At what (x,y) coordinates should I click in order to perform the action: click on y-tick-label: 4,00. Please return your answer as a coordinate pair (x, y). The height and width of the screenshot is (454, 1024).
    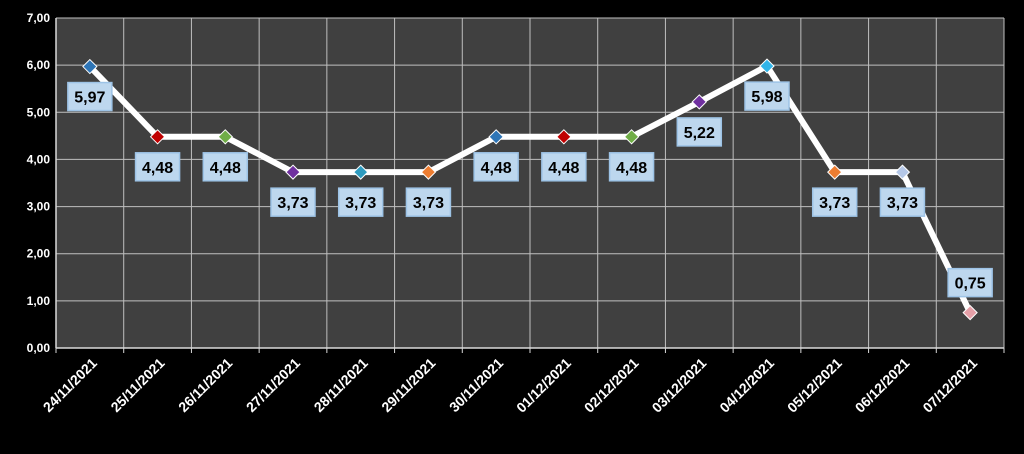
    Looking at the image, I should click on (39, 159).